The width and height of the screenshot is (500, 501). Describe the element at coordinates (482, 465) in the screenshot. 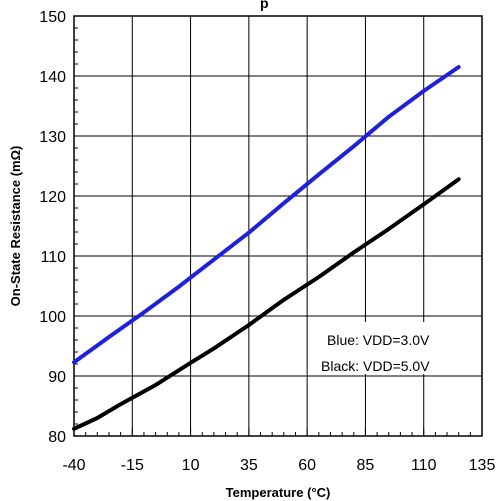

I see `x-tick-label: 135` at that location.